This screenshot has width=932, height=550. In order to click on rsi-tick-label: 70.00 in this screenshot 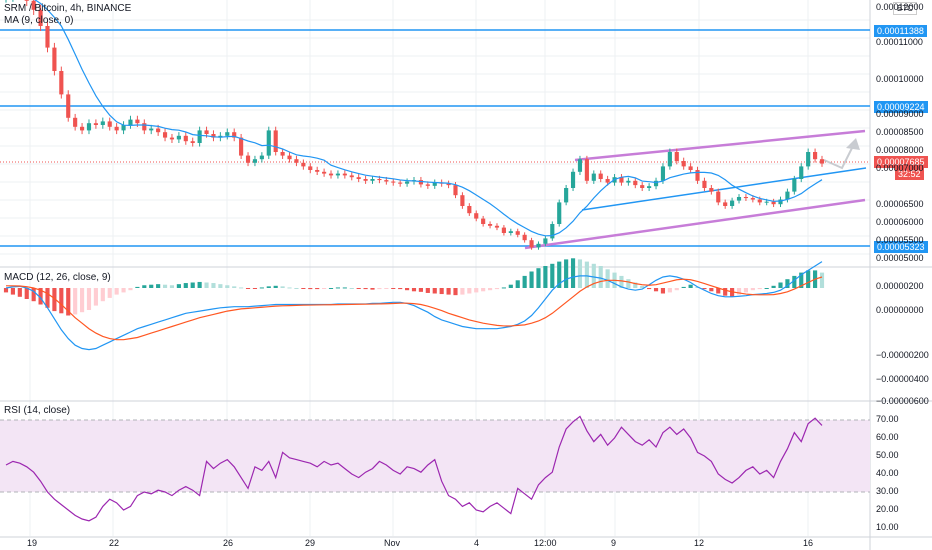, I will do `click(887, 419)`.